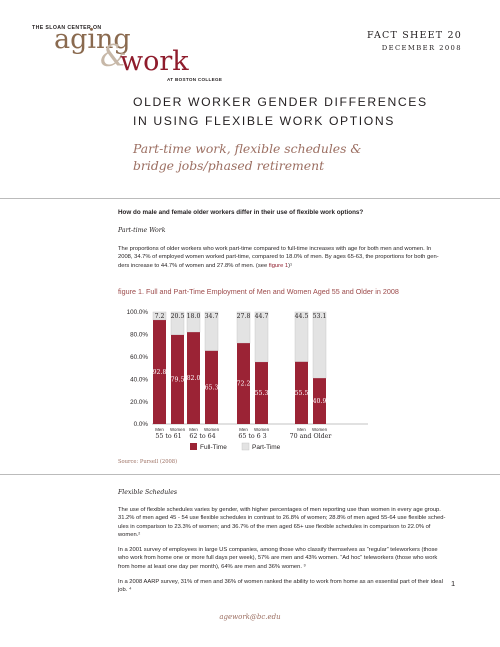  Describe the element at coordinates (139, 335) in the screenshot. I see `y-tick-label: 80.0%` at that location.